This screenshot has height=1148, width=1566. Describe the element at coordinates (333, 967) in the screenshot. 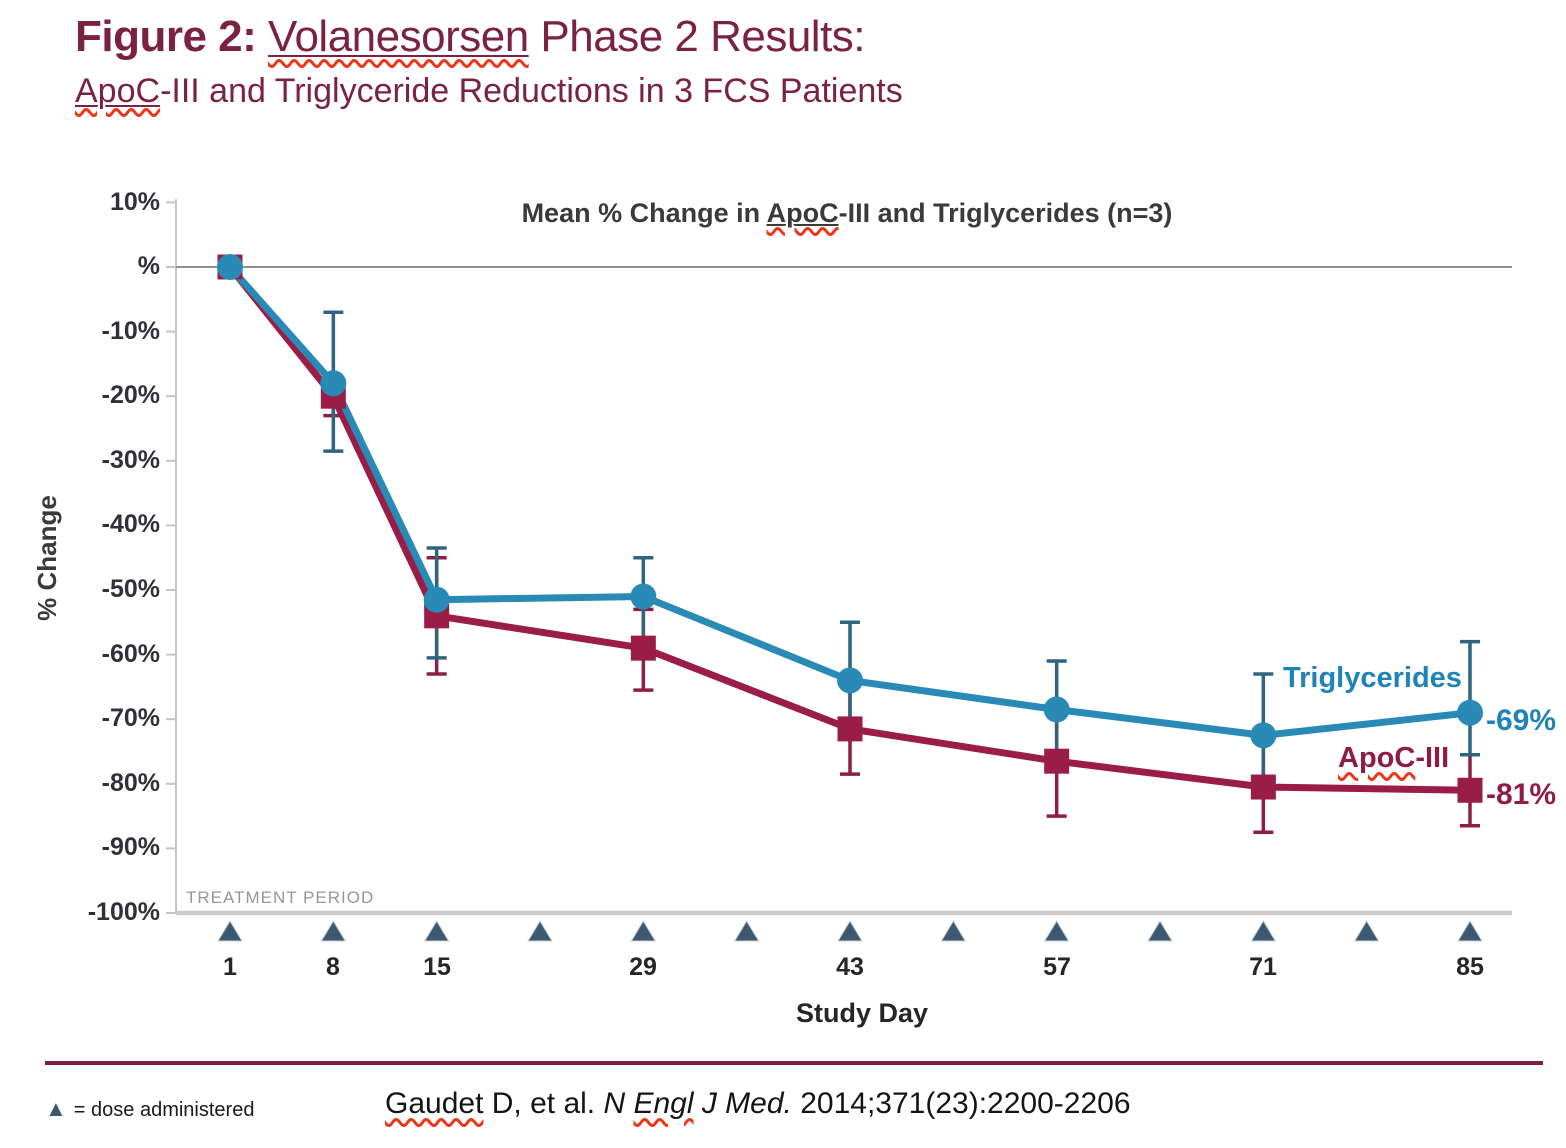

I see `x-tick-label: 8` at that location.